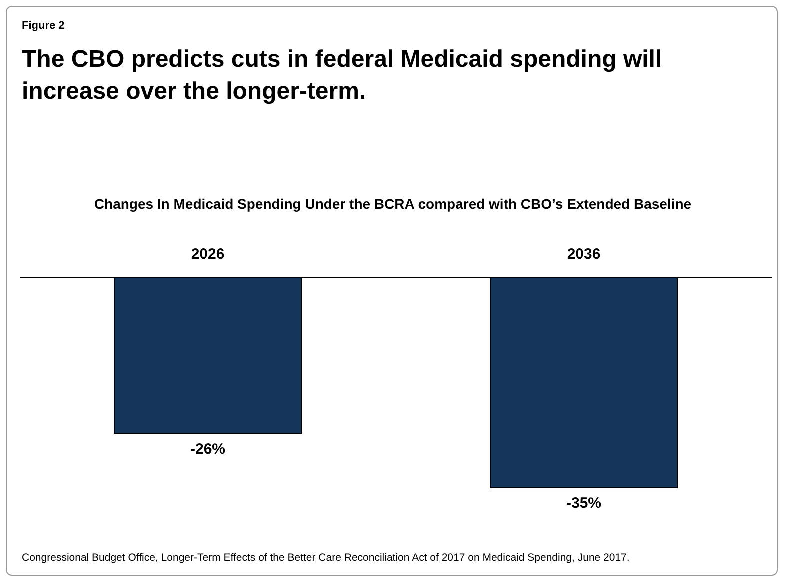 The width and height of the screenshot is (786, 583). What do you see at coordinates (584, 503) in the screenshot?
I see `data-label: -35%` at bounding box center [584, 503].